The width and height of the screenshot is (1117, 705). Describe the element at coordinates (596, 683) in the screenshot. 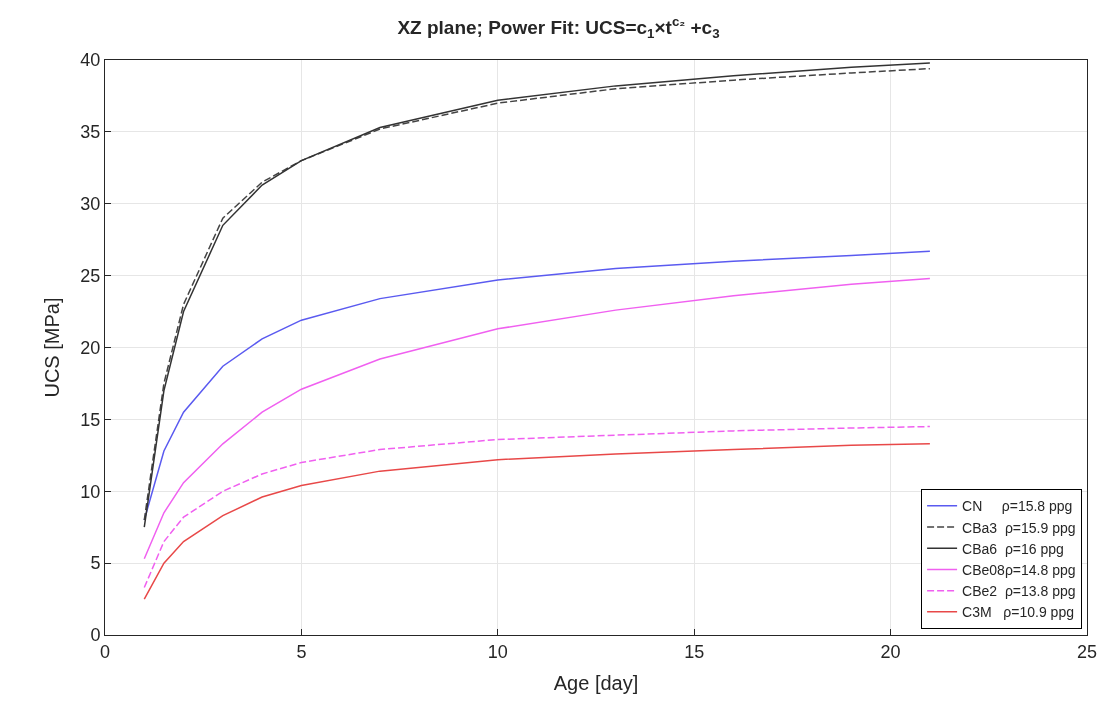

I see `x-axis-title: Age [day]` at that location.